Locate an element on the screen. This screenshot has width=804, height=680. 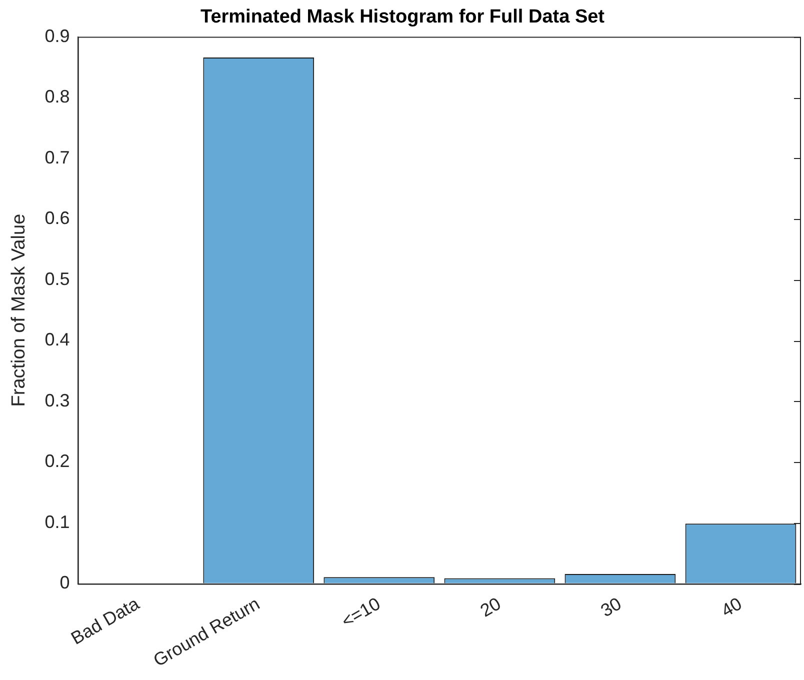
x-tick-label: 20 is located at coordinates (490, 607).